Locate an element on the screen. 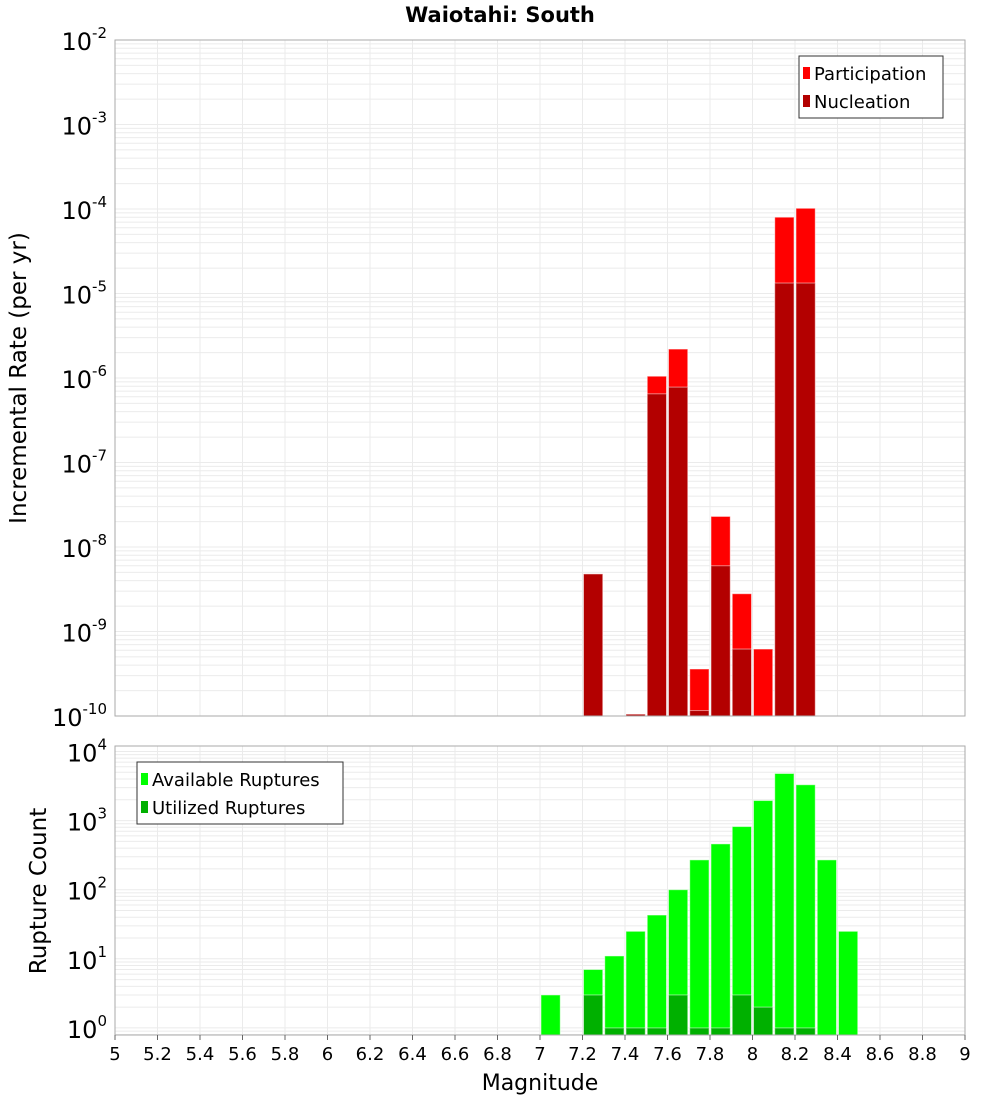 The width and height of the screenshot is (1000, 1100). y-tick-label: 10⁻² is located at coordinates (84, 40).